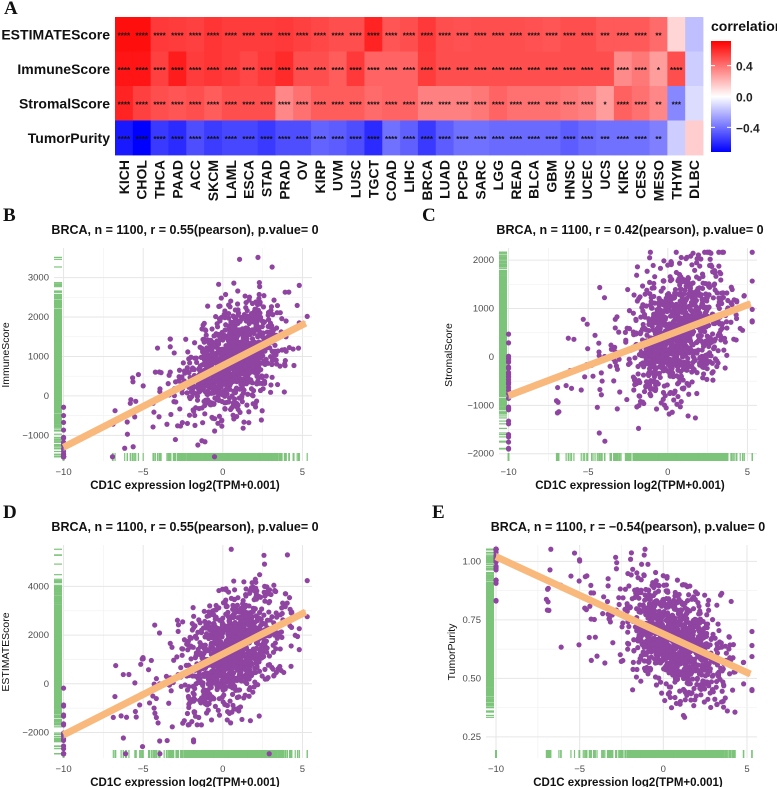 Image resolution: width=777 pixels, height=787 pixels. What do you see at coordinates (605, 104) in the screenshot?
I see `significance-stars: *` at bounding box center [605, 104].